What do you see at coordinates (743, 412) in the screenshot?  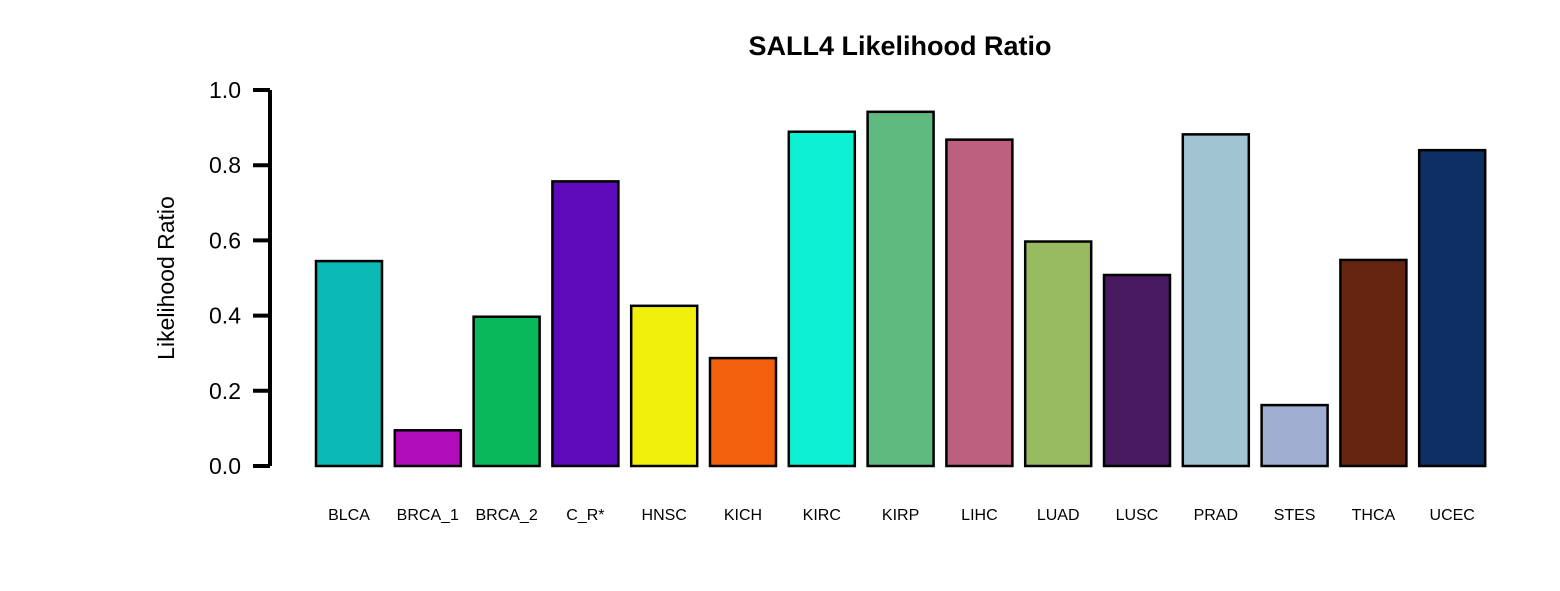 I see `bar-kich` at bounding box center [743, 412].